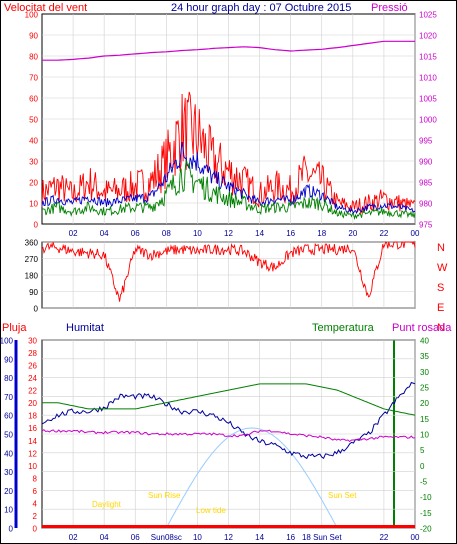 The height and width of the screenshot is (544, 457). I want to click on temperature-tick-label: -20, so click(426, 529).